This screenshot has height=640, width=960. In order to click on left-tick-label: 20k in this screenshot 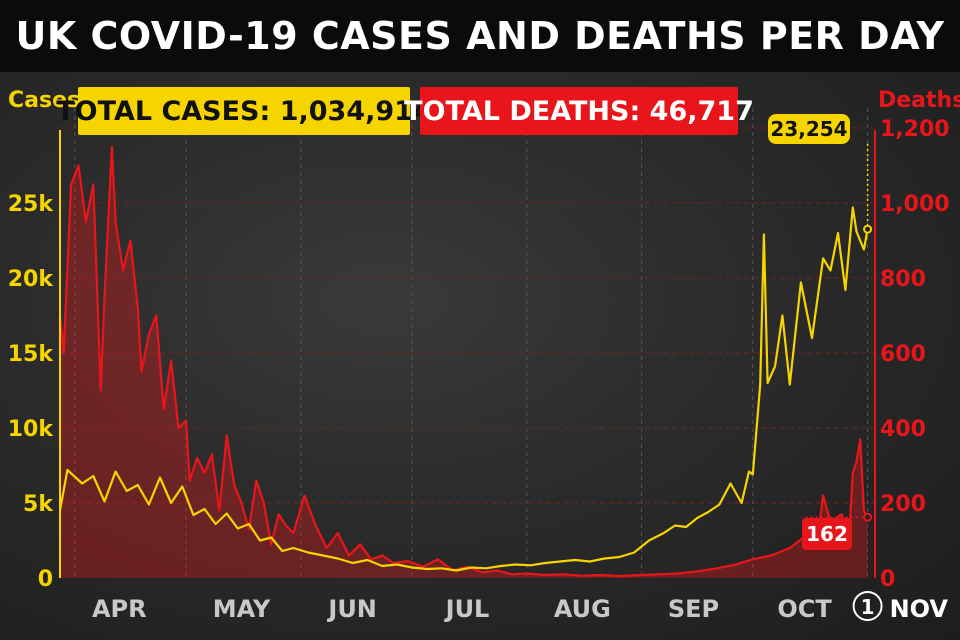, I will do `click(31, 279)`.